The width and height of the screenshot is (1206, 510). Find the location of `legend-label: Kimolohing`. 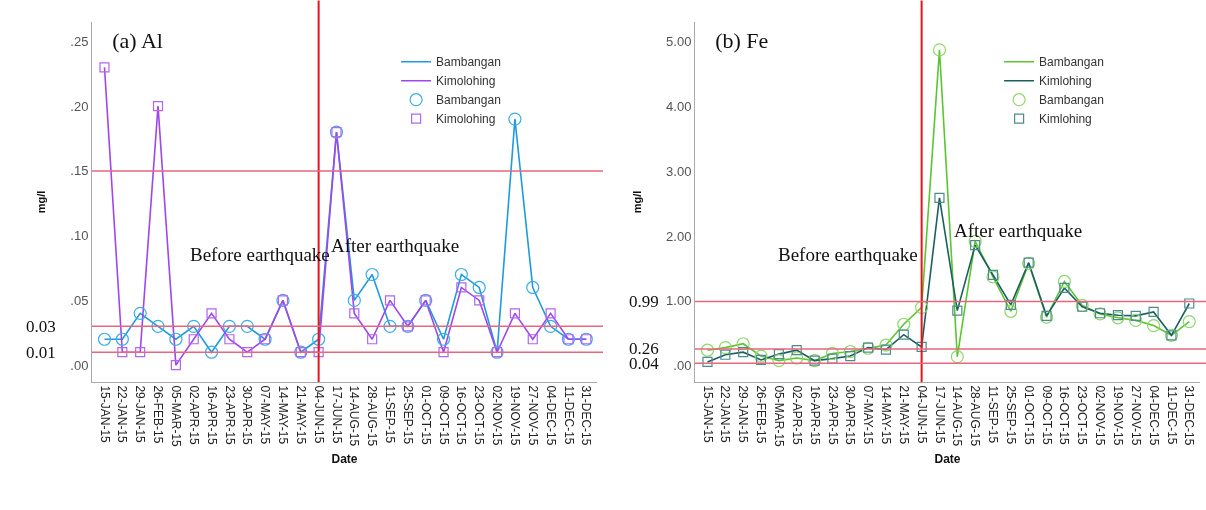

legend-label: Kimolohing is located at coordinates (466, 81).